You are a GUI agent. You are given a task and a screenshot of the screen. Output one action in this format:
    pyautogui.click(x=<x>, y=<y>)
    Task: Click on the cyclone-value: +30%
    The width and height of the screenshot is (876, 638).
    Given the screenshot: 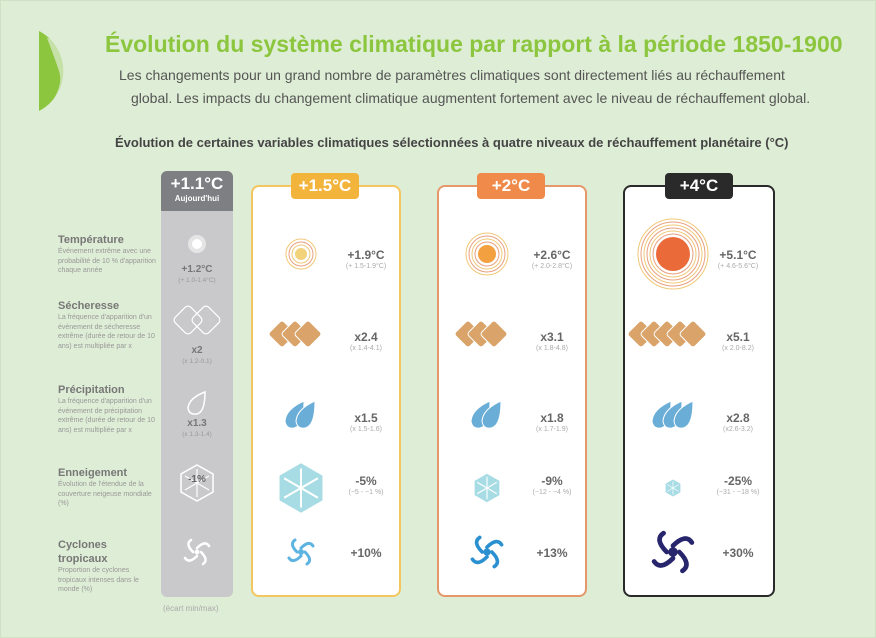 What is the action you would take?
    pyautogui.click(x=738, y=553)
    